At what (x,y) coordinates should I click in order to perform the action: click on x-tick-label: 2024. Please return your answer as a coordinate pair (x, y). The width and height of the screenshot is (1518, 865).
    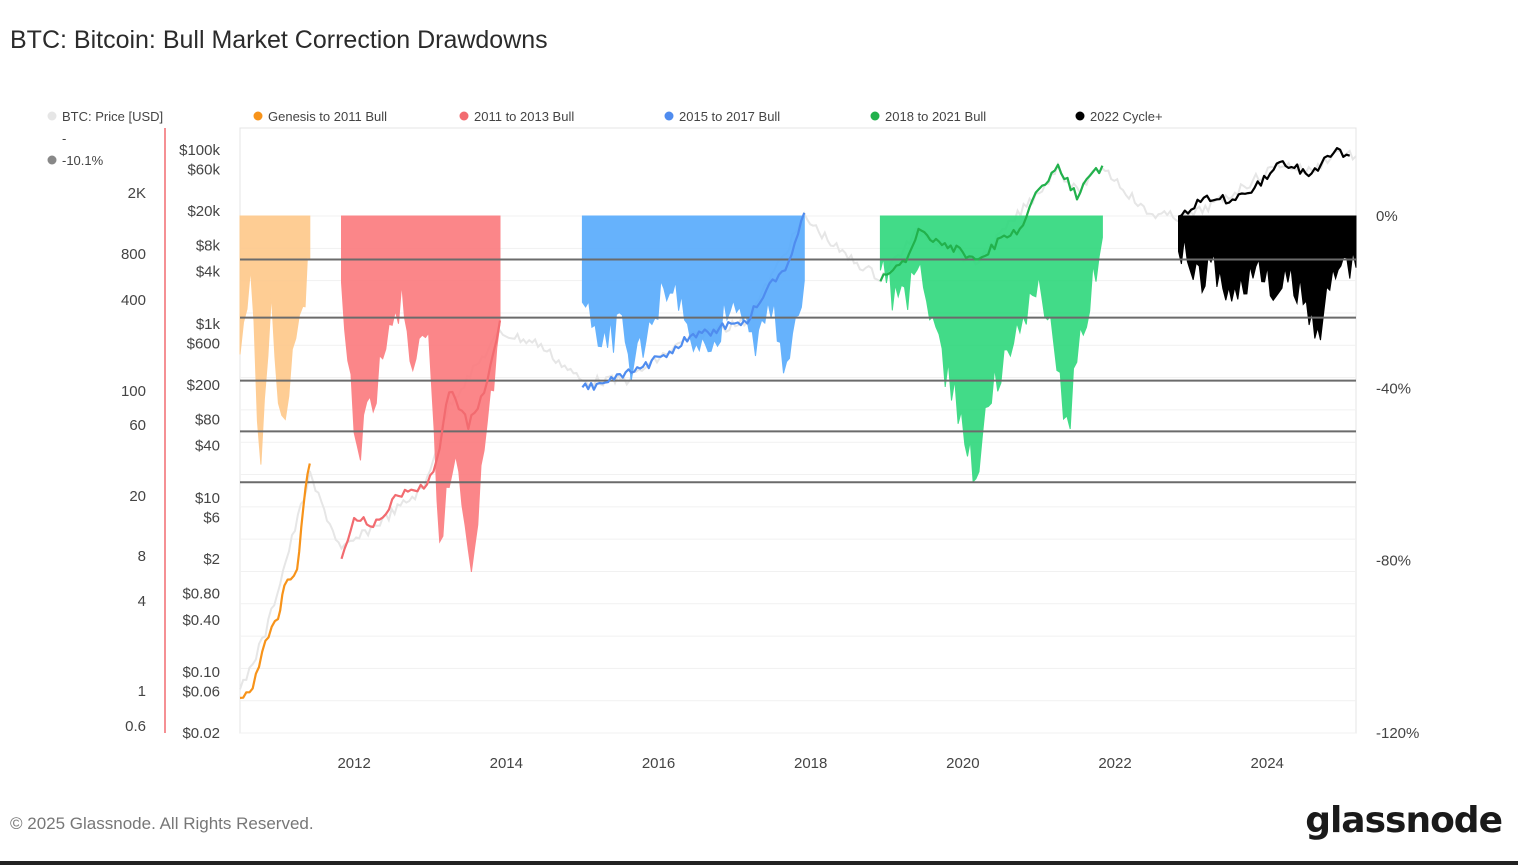
    Looking at the image, I should click on (1267, 763).